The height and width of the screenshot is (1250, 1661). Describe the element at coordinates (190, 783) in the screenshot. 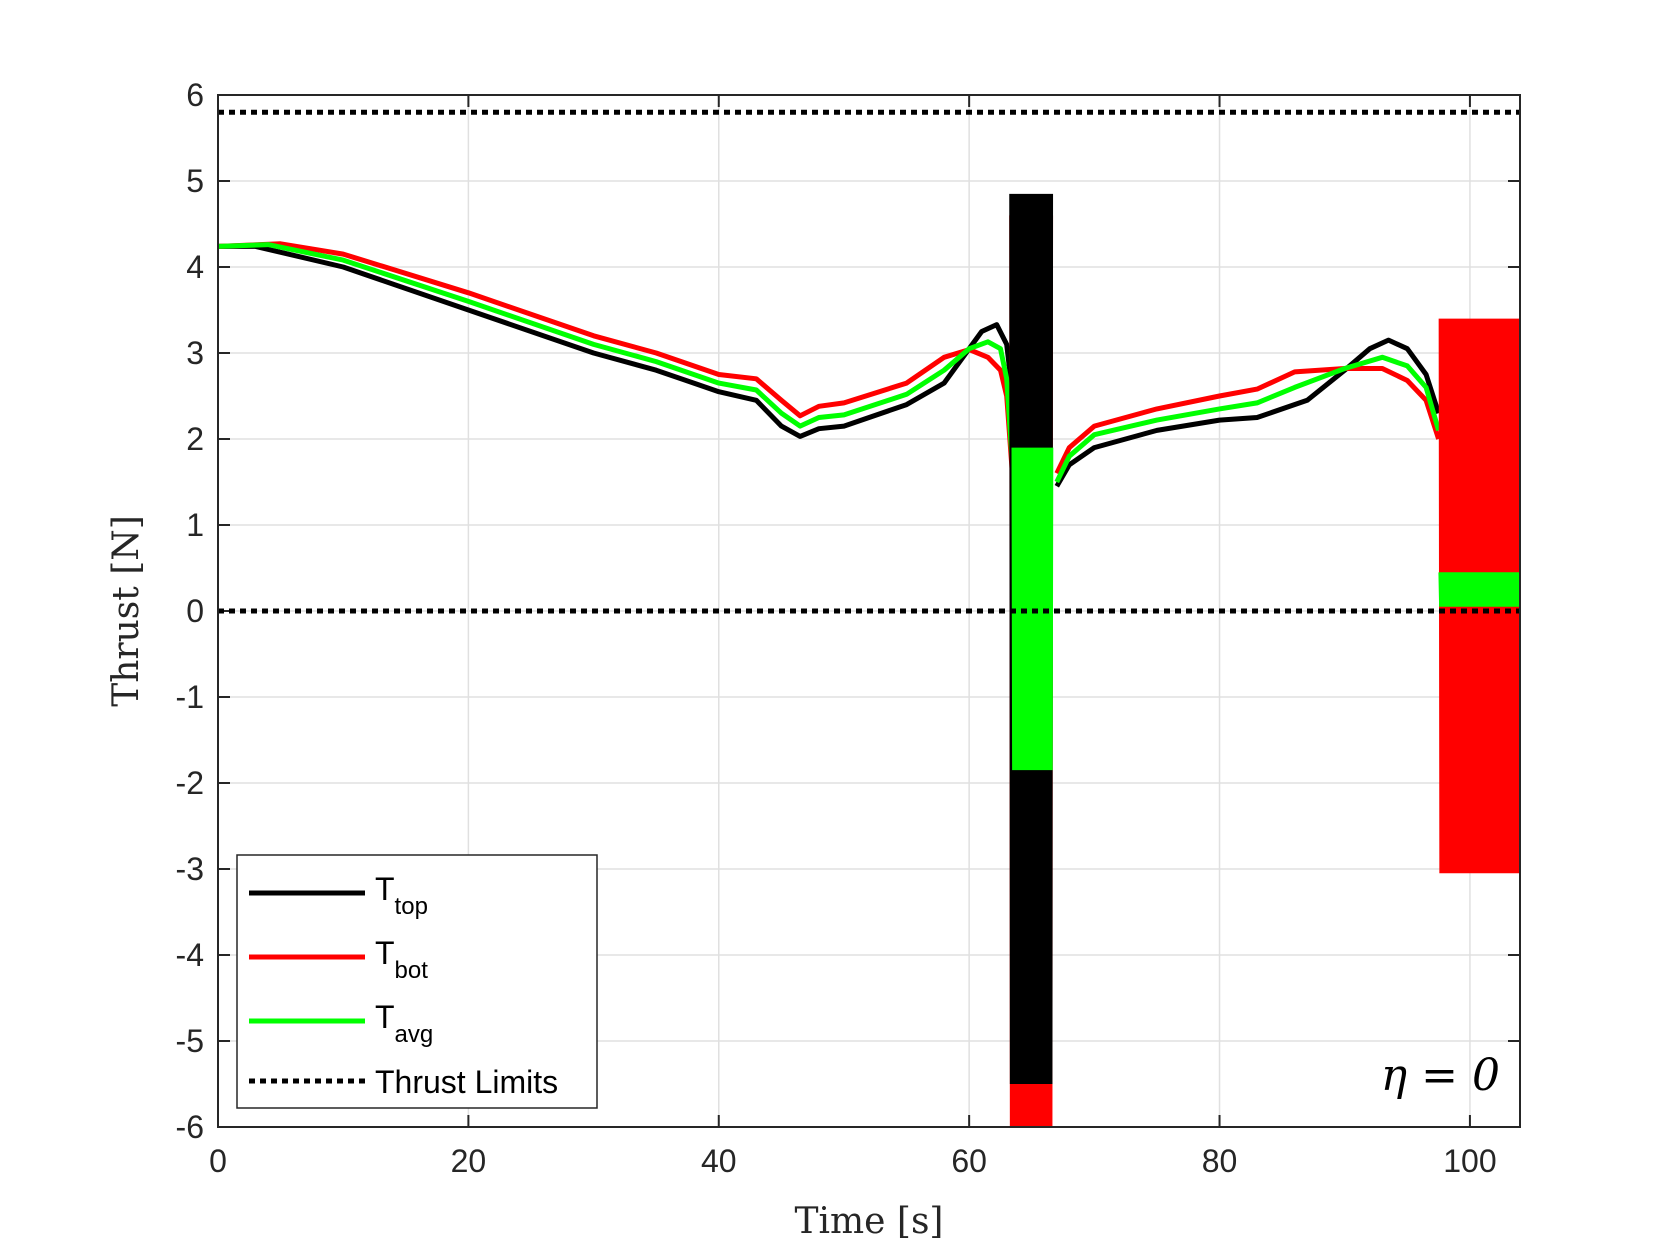

I see `y-tick-label: -2` at that location.